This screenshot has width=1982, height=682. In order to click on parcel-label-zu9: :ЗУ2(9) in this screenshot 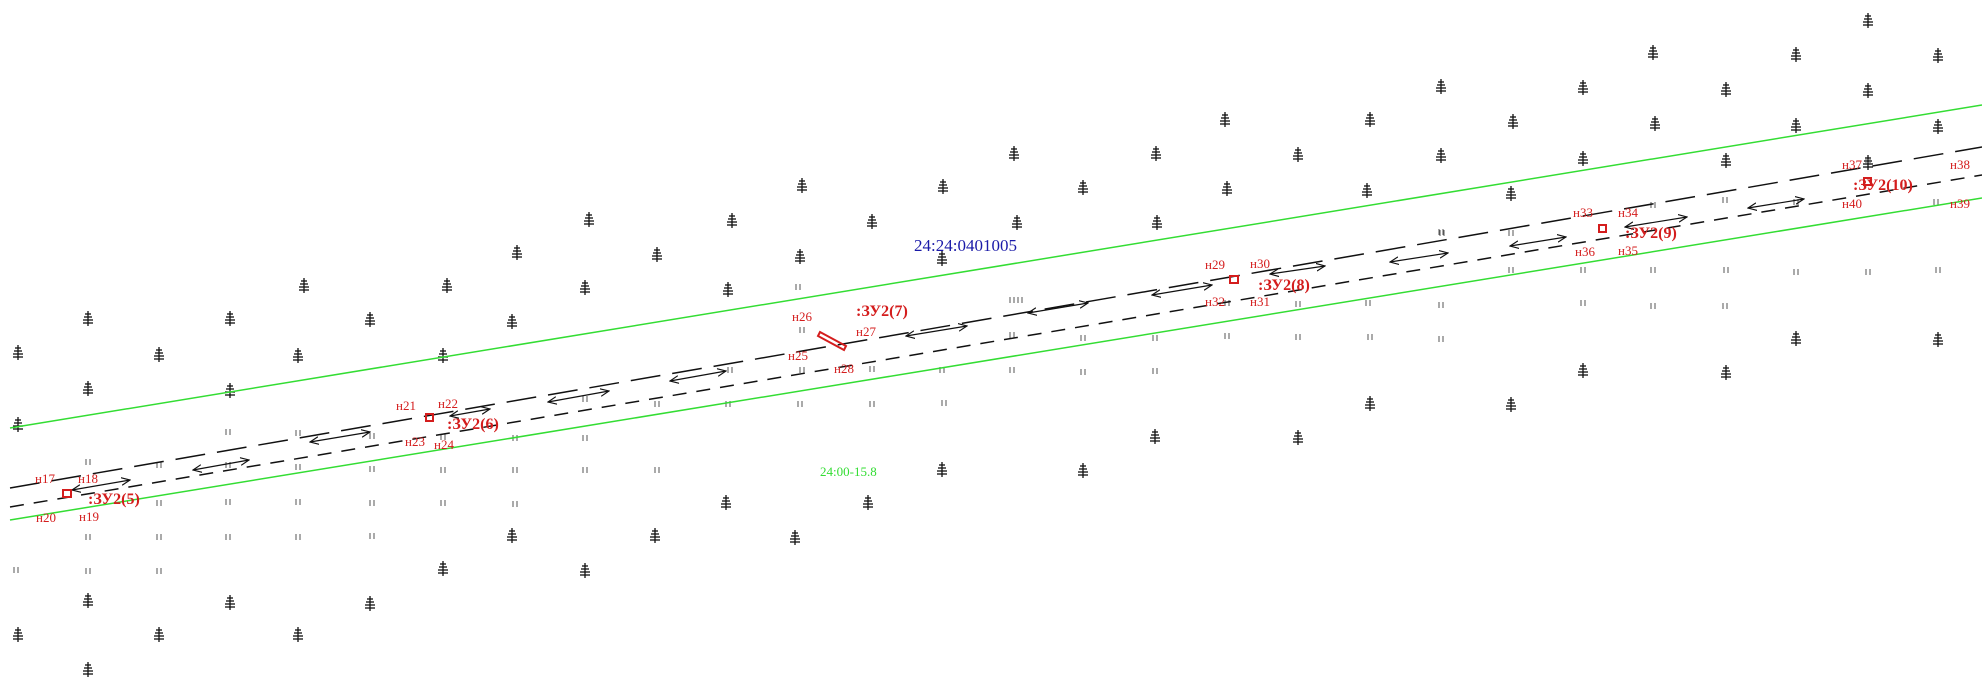, I will do `click(1651, 233)`.